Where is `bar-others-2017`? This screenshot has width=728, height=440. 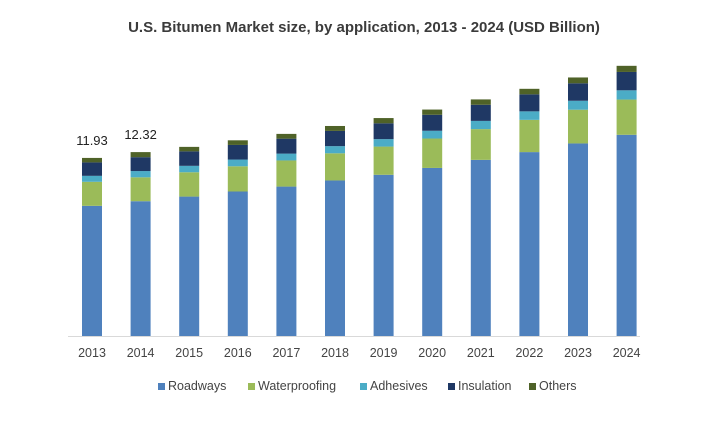 bar-others-2017 is located at coordinates (286, 136).